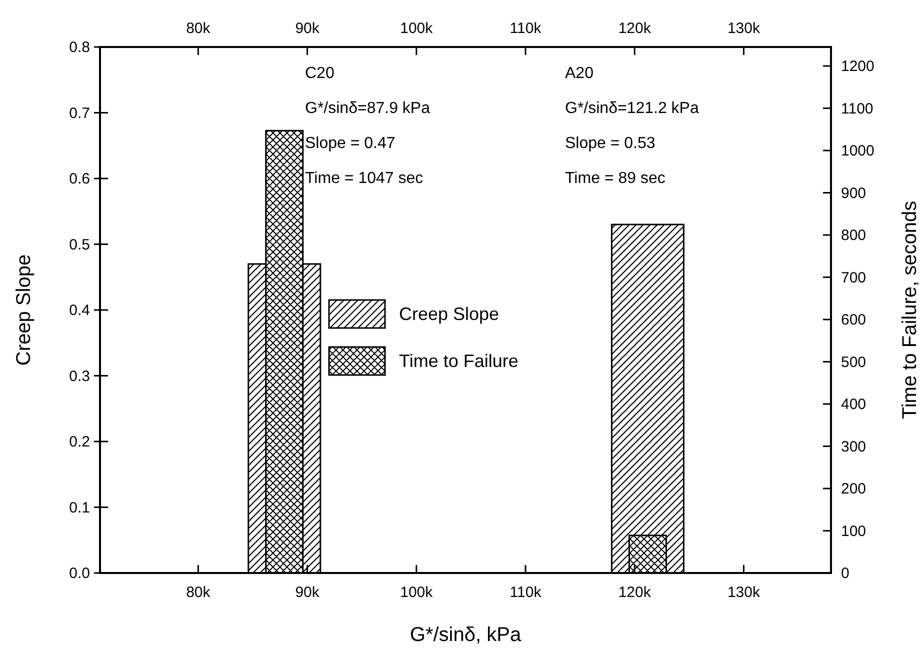 This screenshot has width=923, height=658. What do you see at coordinates (24, 310) in the screenshot?
I see `y-axis-title: Creep Slope` at bounding box center [24, 310].